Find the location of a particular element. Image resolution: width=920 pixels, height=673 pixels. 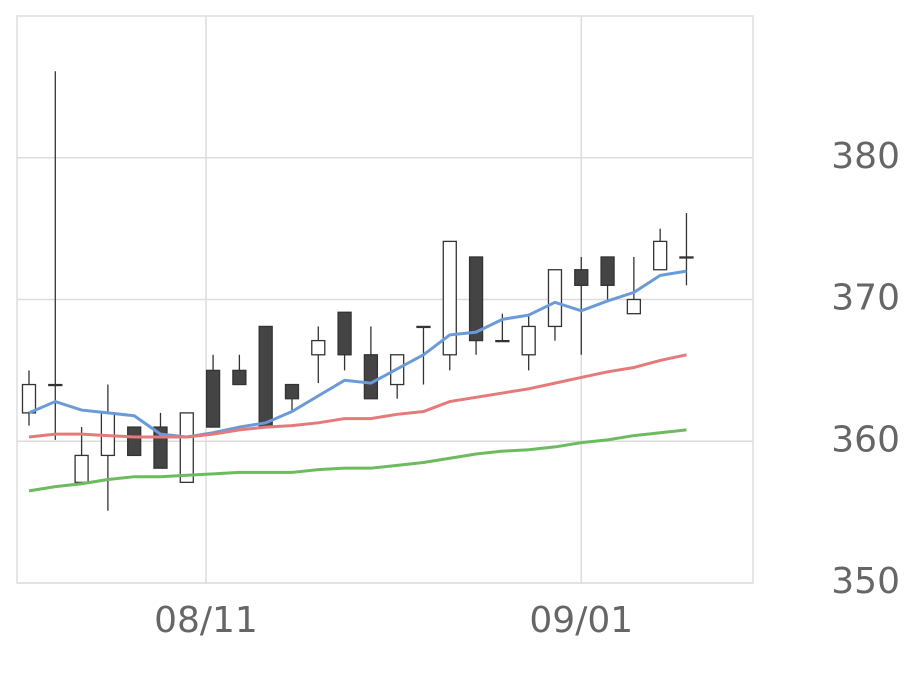

y-tick-label: 350 is located at coordinates (865, 581).